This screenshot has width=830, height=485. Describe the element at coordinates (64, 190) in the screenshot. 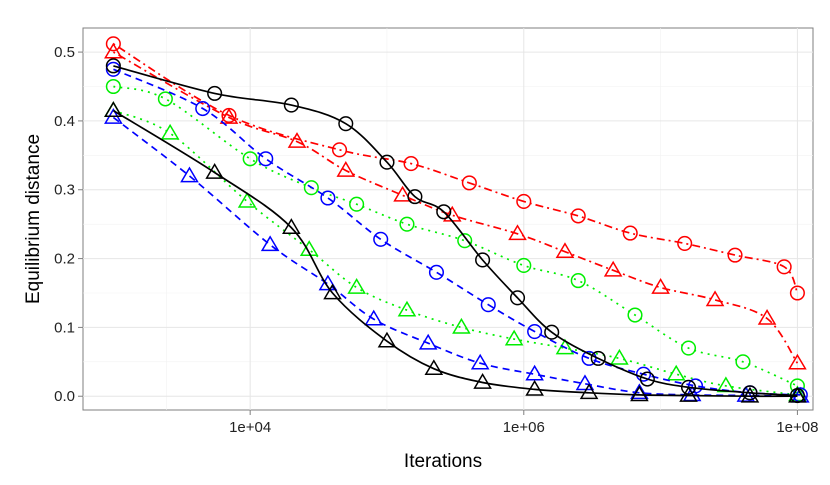

I see `y-tick-label: 0.3` at that location.